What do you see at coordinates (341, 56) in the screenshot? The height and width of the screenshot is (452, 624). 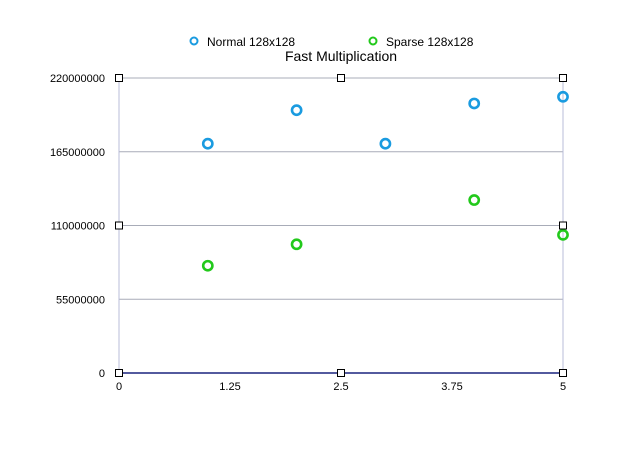 I see `chart-title: Fast Multiplication` at bounding box center [341, 56].